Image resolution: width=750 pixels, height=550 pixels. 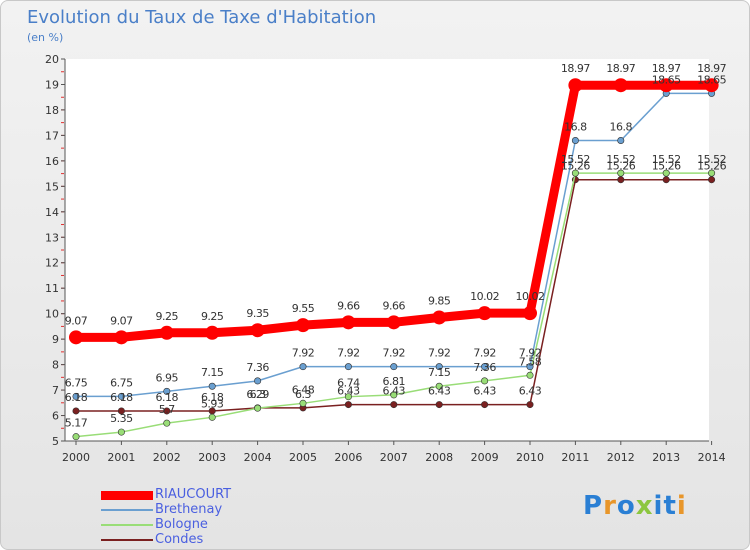 What do you see at coordinates (644, 506) in the screenshot?
I see `logo-letter: x` at bounding box center [644, 506].